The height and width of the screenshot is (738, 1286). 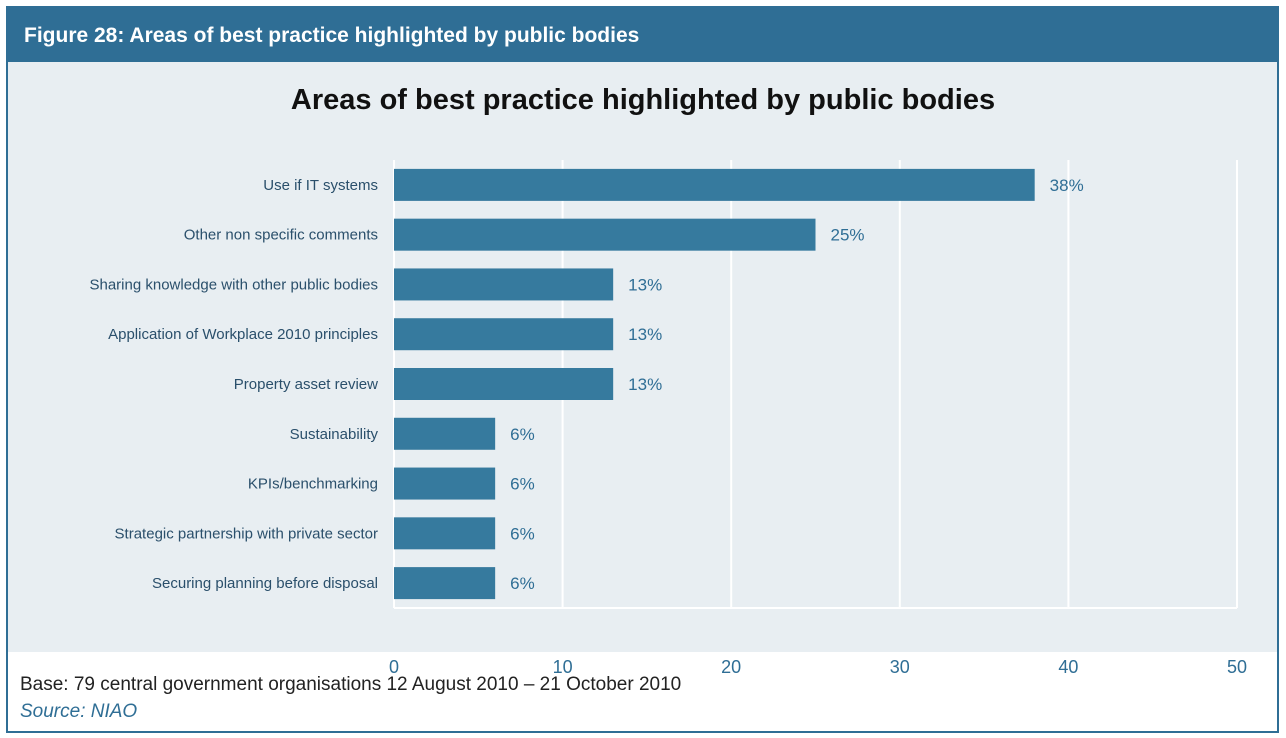 What do you see at coordinates (848, 235) in the screenshot?
I see `value-label: 25%` at bounding box center [848, 235].